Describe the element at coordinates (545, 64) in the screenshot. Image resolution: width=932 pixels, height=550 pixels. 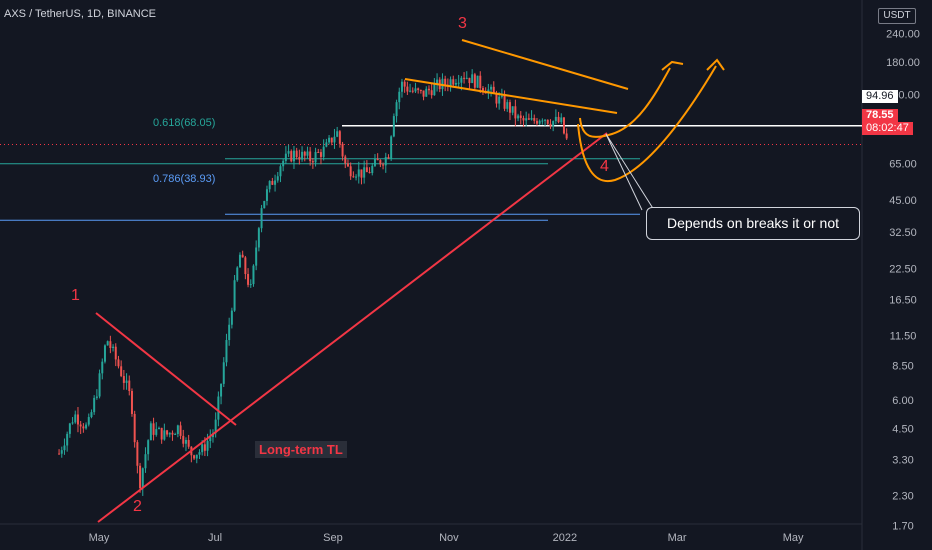
I see `channel-upper-line` at that location.